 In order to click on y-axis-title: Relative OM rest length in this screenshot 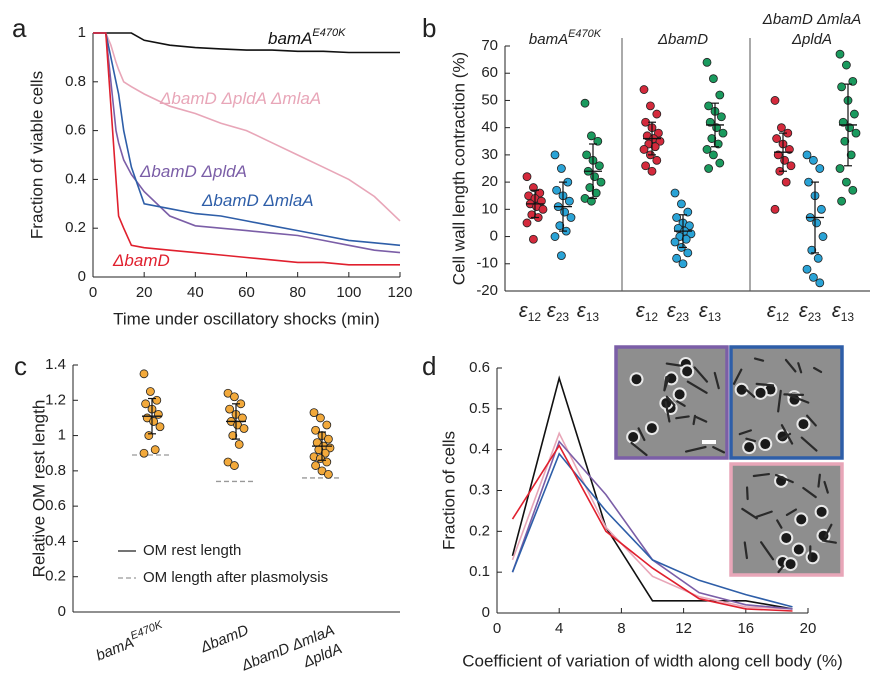, I will do `click(38, 489)`.